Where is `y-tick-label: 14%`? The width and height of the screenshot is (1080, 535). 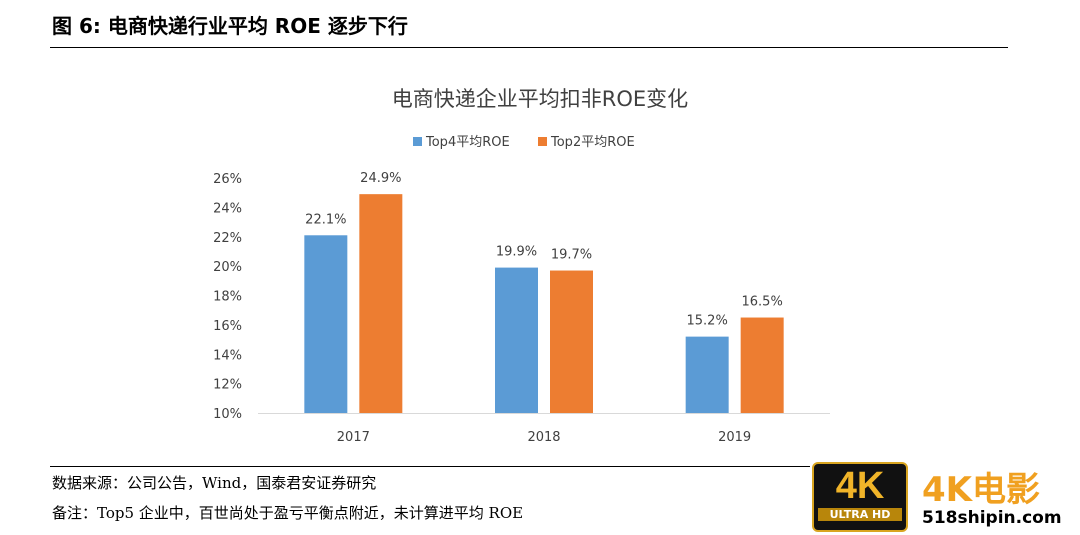
y-tick-label: 14% is located at coordinates (227, 355).